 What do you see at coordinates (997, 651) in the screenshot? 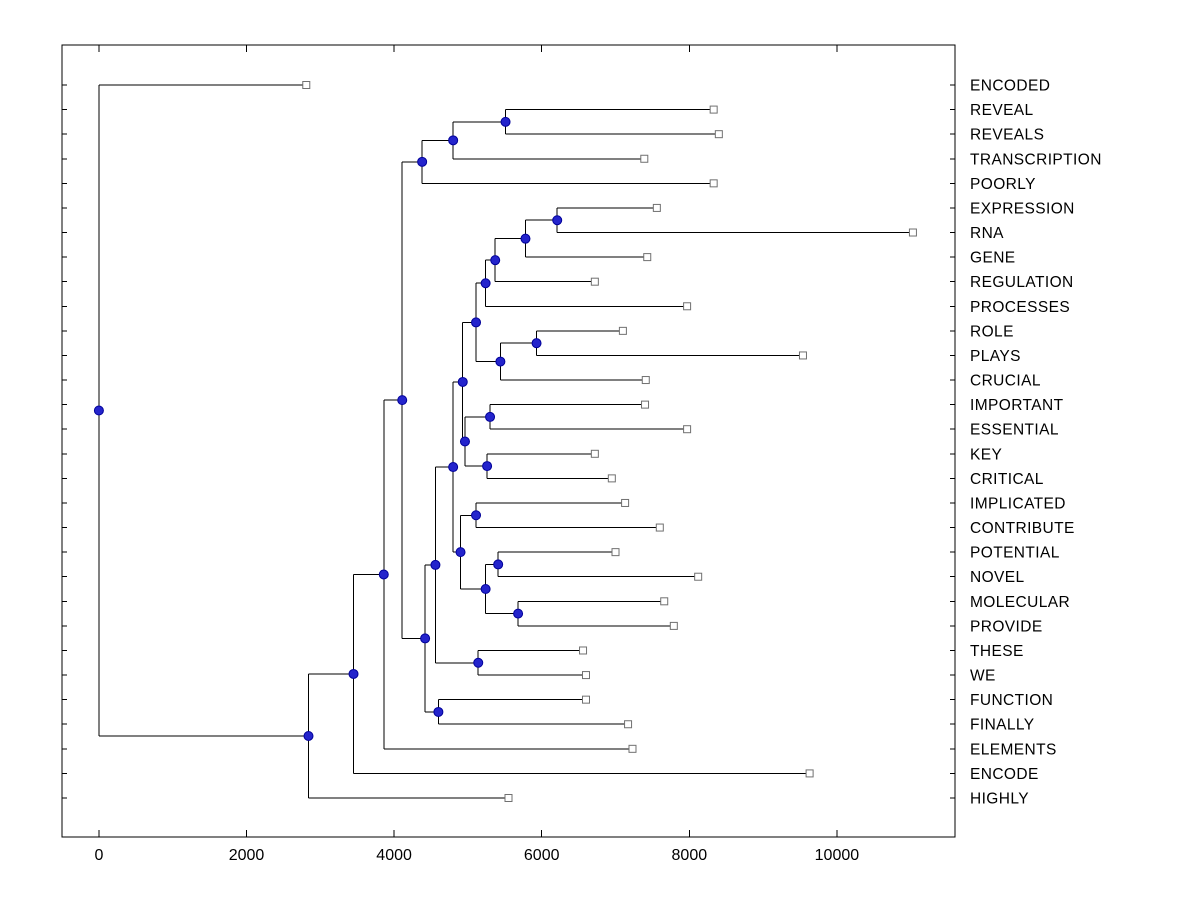
I see `leaf-label: THESE` at bounding box center [997, 651].